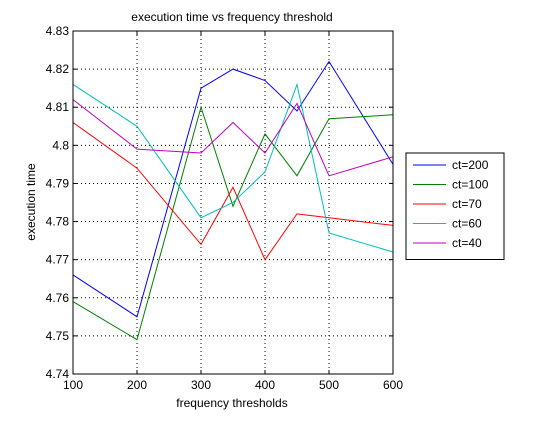 The image size is (560, 425). What do you see at coordinates (58, 260) in the screenshot?
I see `y-tick-label: 4.77` at bounding box center [58, 260].